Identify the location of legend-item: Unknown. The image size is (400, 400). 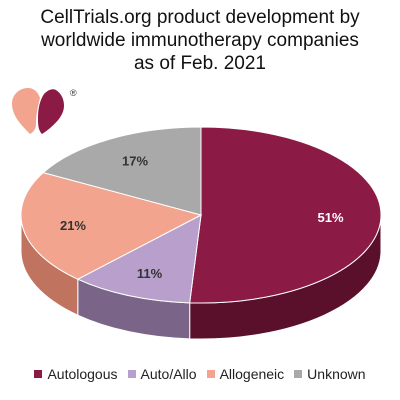
(330, 374).